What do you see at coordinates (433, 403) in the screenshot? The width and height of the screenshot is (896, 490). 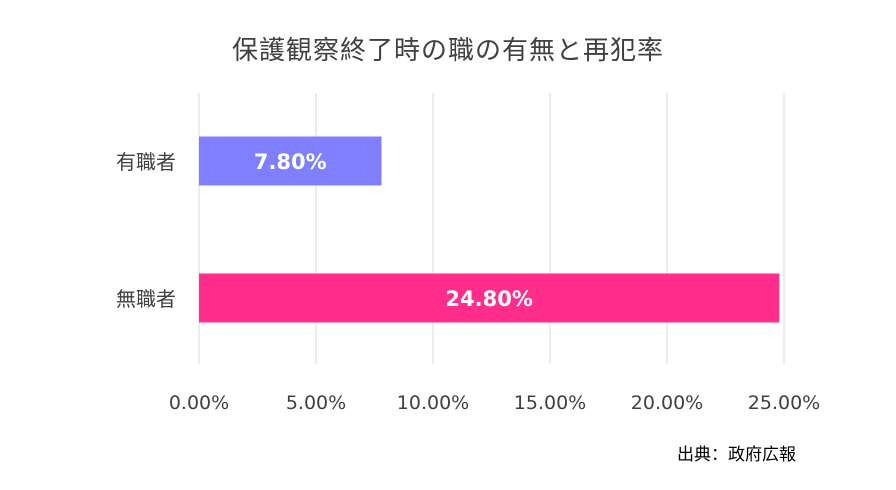 I see `x-tick-label: 10.00%` at bounding box center [433, 403].